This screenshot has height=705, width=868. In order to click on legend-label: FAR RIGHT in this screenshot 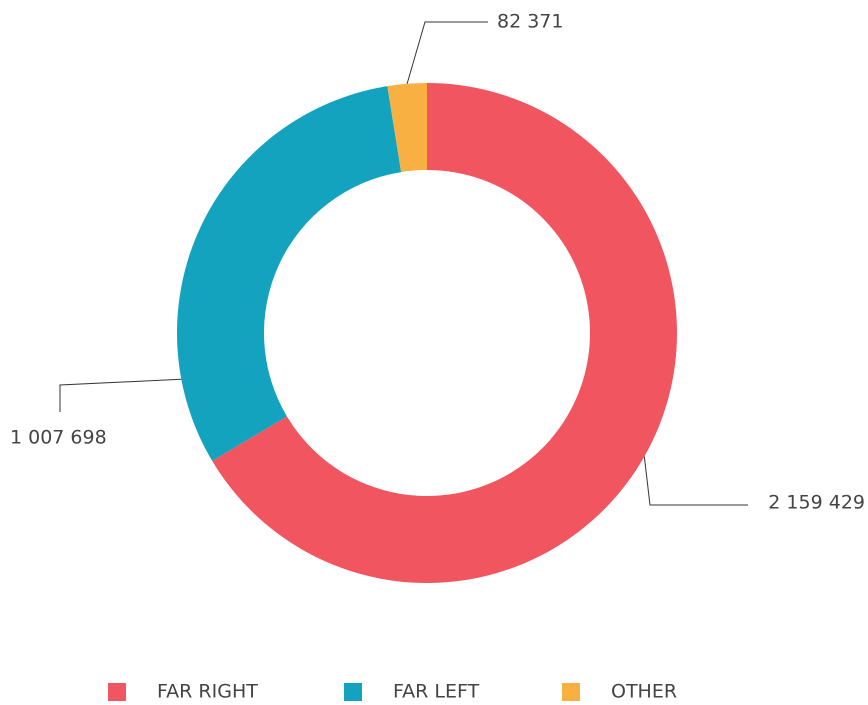, I will do `click(207, 692)`.